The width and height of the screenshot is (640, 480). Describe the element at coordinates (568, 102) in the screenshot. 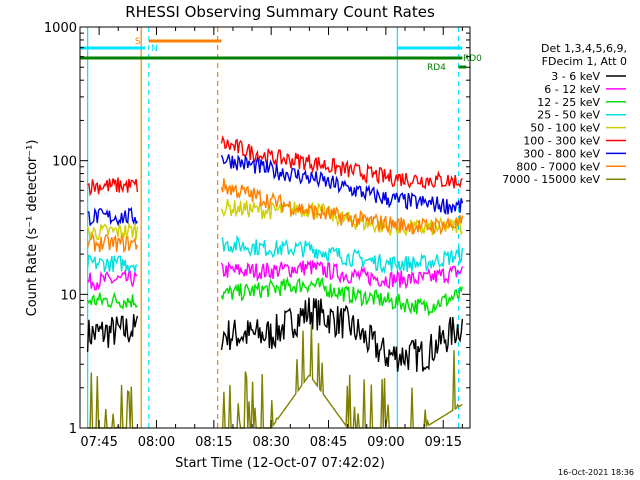

I see `legend-entry-label: 12 - 25 keV` at that location.